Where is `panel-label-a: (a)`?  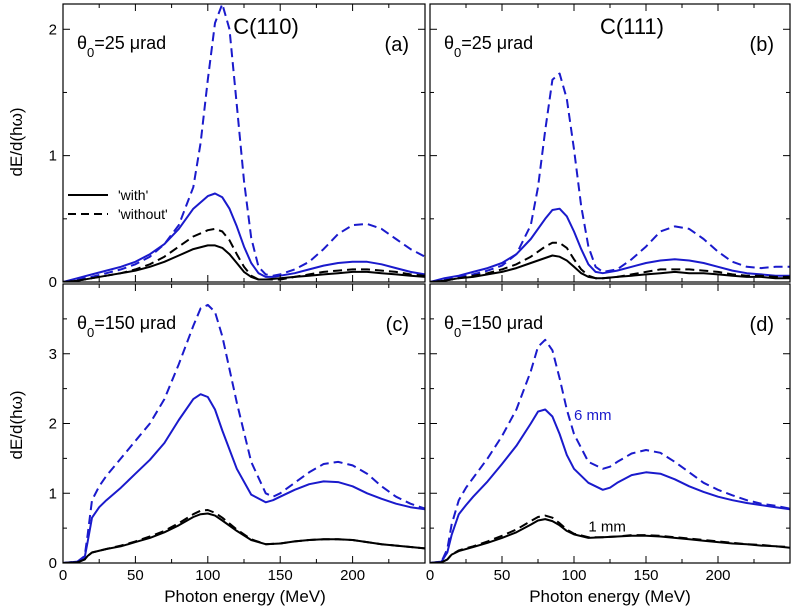 panel-label-a: (a) is located at coordinates (397, 45).